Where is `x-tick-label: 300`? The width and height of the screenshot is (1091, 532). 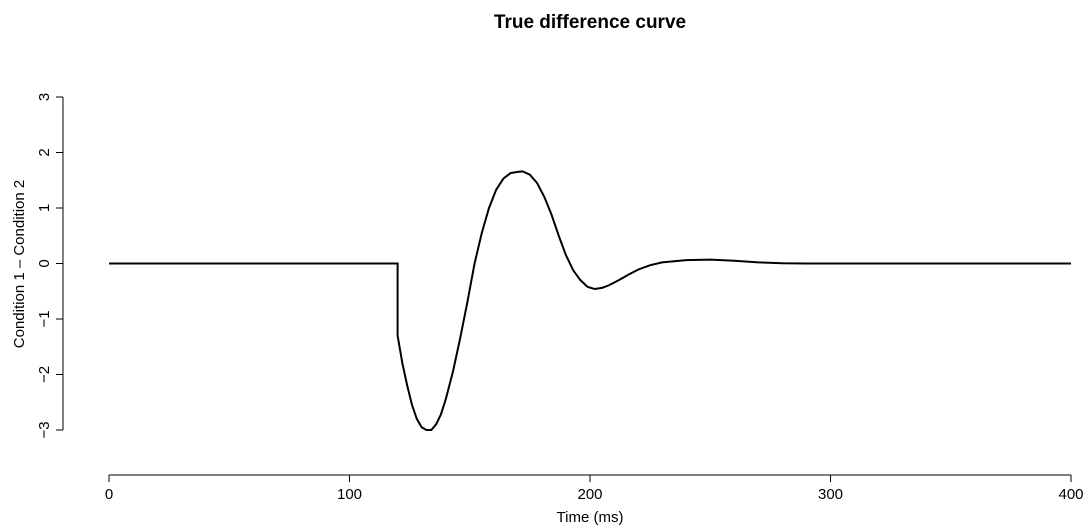 x-tick-label: 300 is located at coordinates (830, 494).